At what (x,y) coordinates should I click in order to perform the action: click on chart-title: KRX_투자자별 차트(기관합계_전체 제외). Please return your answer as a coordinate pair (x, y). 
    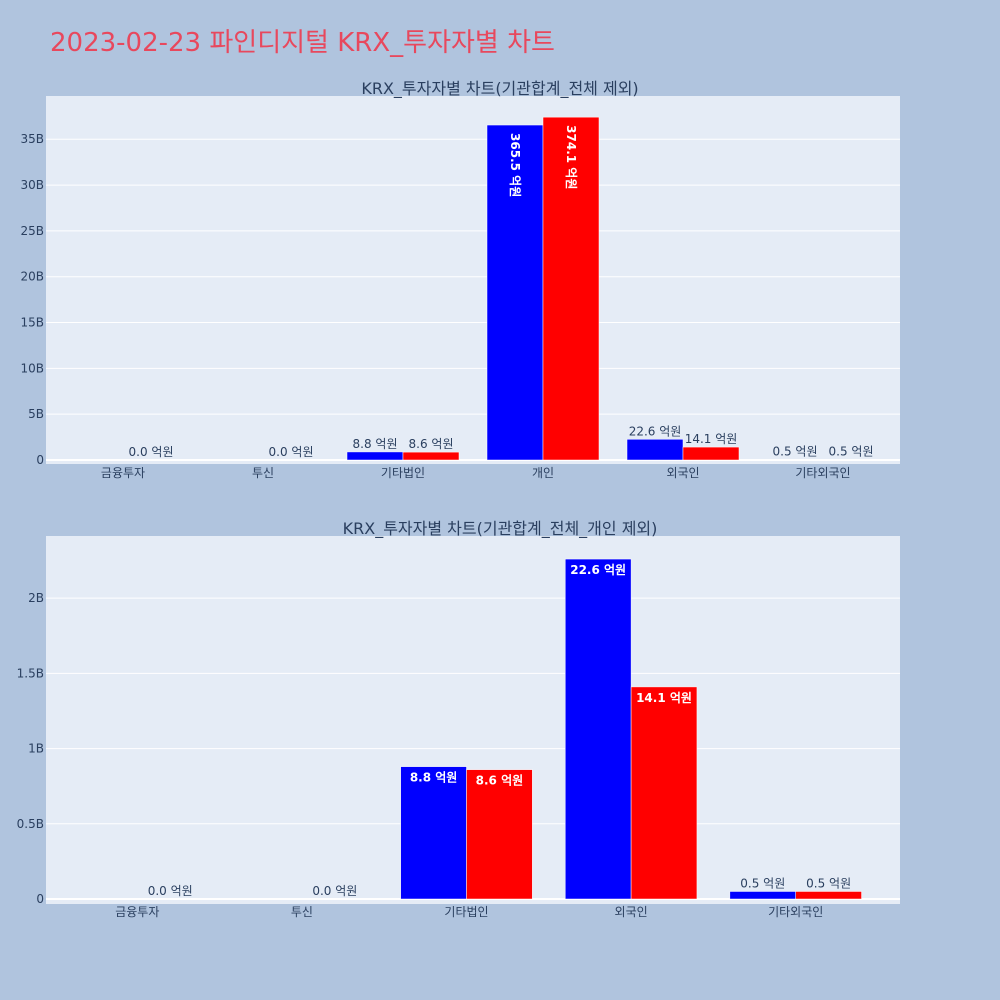
    Looking at the image, I should click on (499, 89).